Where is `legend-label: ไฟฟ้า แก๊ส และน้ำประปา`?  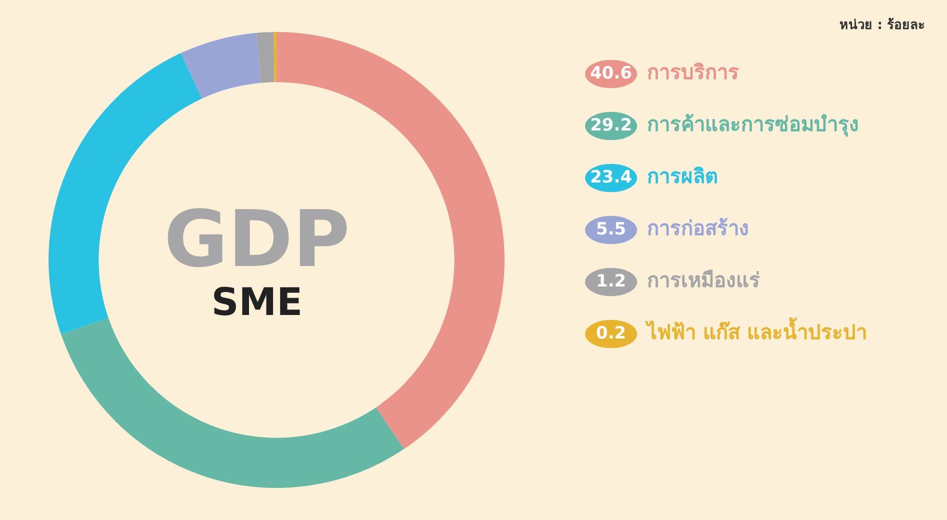
legend-label: ไฟฟ้า แก๊ส และน้ำประปา is located at coordinates (756, 330).